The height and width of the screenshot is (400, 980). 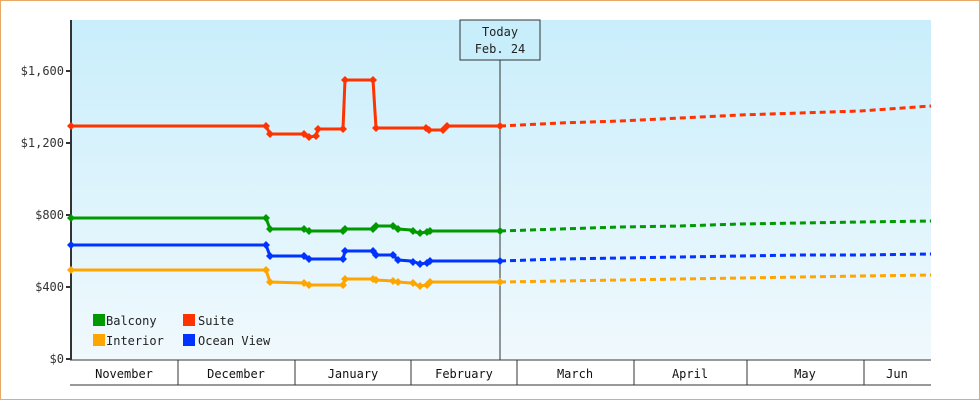 What do you see at coordinates (500, 40) in the screenshot?
I see `today-annotation-box` at bounding box center [500, 40].